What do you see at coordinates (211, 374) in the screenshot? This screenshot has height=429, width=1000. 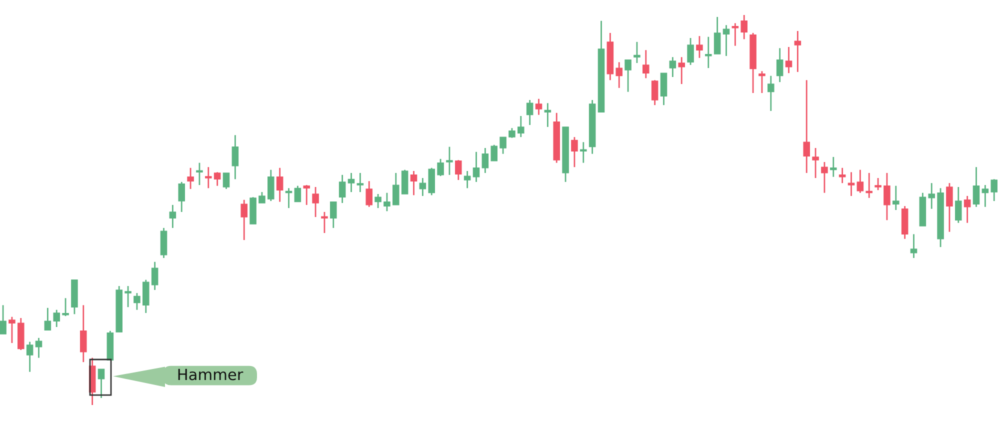 I see `annotation: Hammer` at bounding box center [211, 374].